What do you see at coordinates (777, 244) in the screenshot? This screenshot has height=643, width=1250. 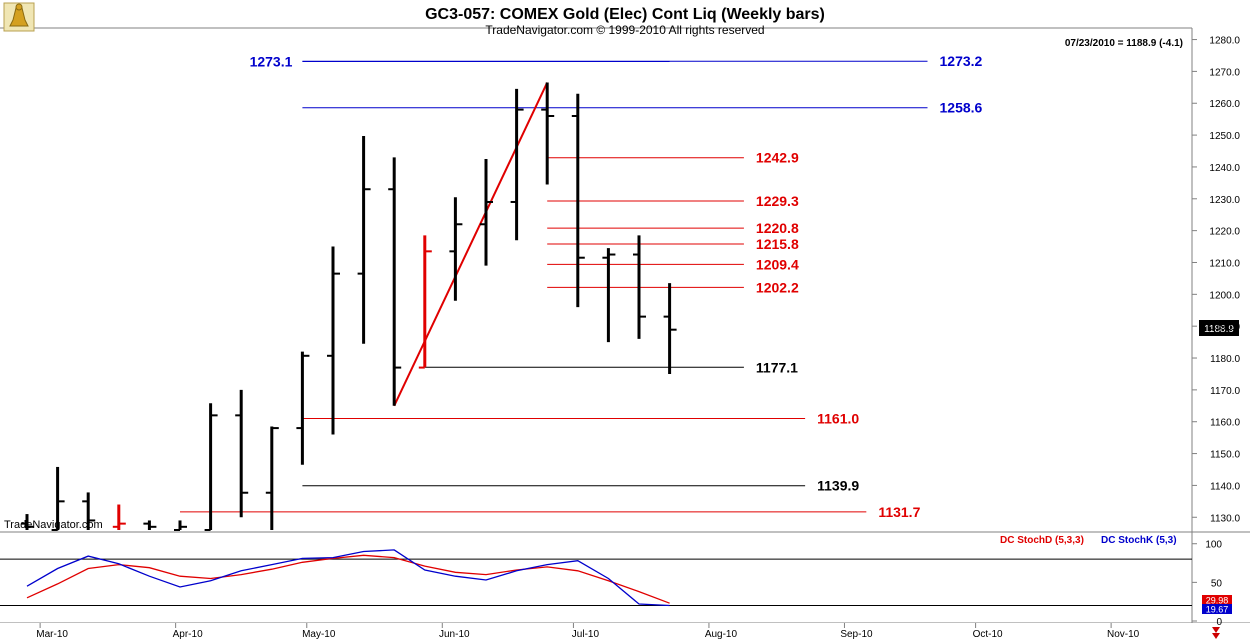 I see `level-label: 1215.8` at bounding box center [777, 244].